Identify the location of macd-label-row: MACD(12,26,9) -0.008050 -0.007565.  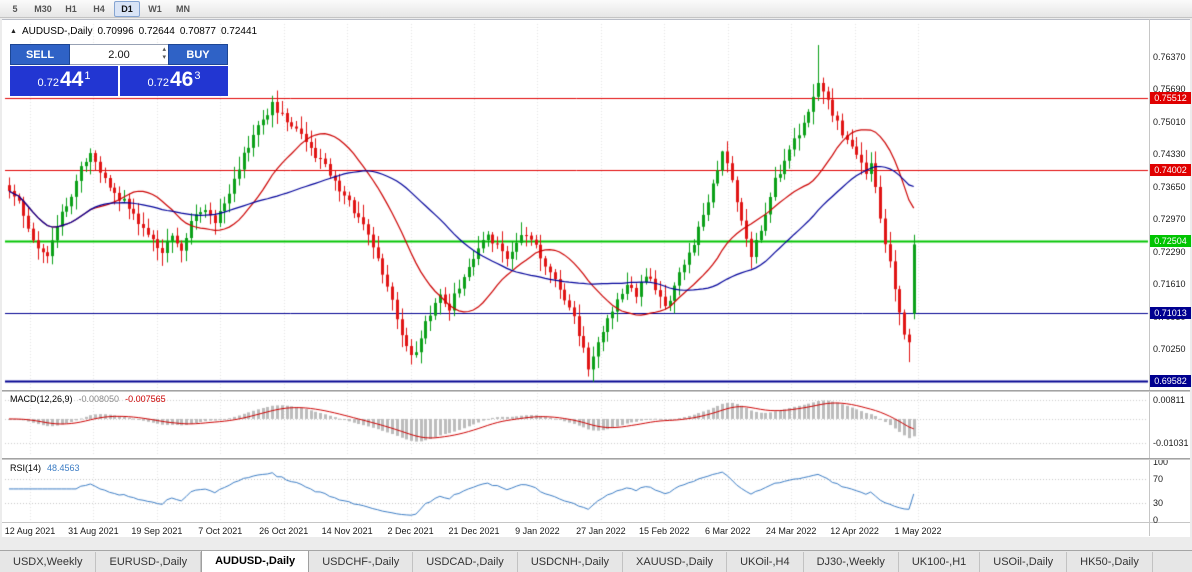
(88, 399).